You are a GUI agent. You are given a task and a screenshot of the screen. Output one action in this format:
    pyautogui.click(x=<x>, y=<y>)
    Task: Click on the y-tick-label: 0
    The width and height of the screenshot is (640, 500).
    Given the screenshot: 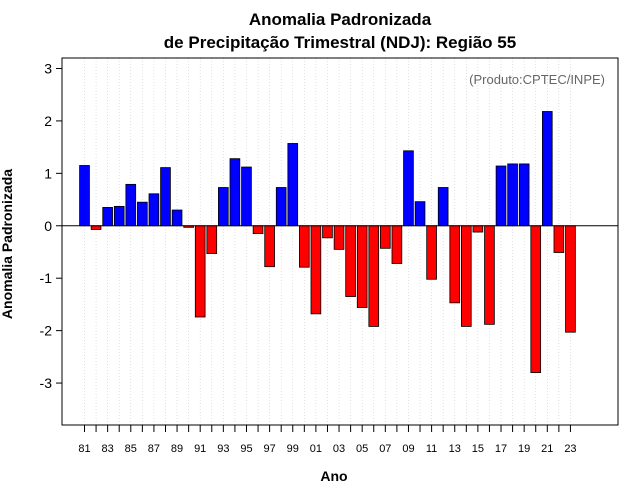 What is the action you would take?
    pyautogui.click(x=48, y=226)
    